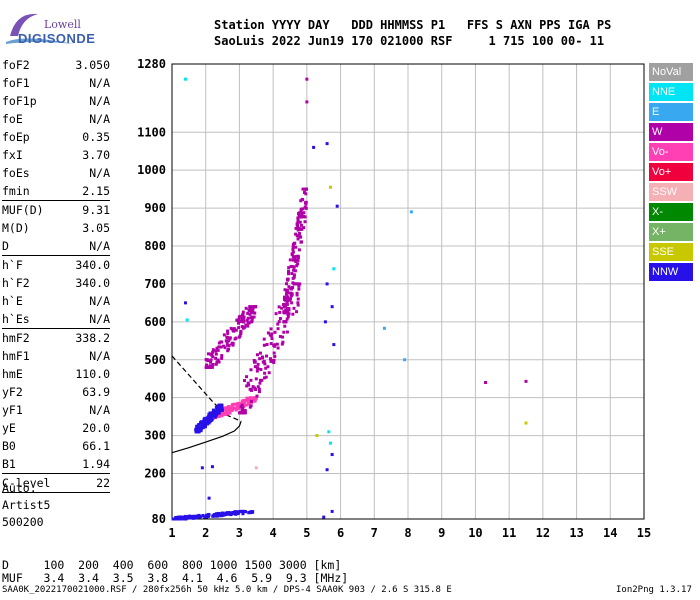 This screenshot has width=700, height=600. What do you see at coordinates (96, 137) in the screenshot?
I see `param-value: 0.35` at bounding box center [96, 137].